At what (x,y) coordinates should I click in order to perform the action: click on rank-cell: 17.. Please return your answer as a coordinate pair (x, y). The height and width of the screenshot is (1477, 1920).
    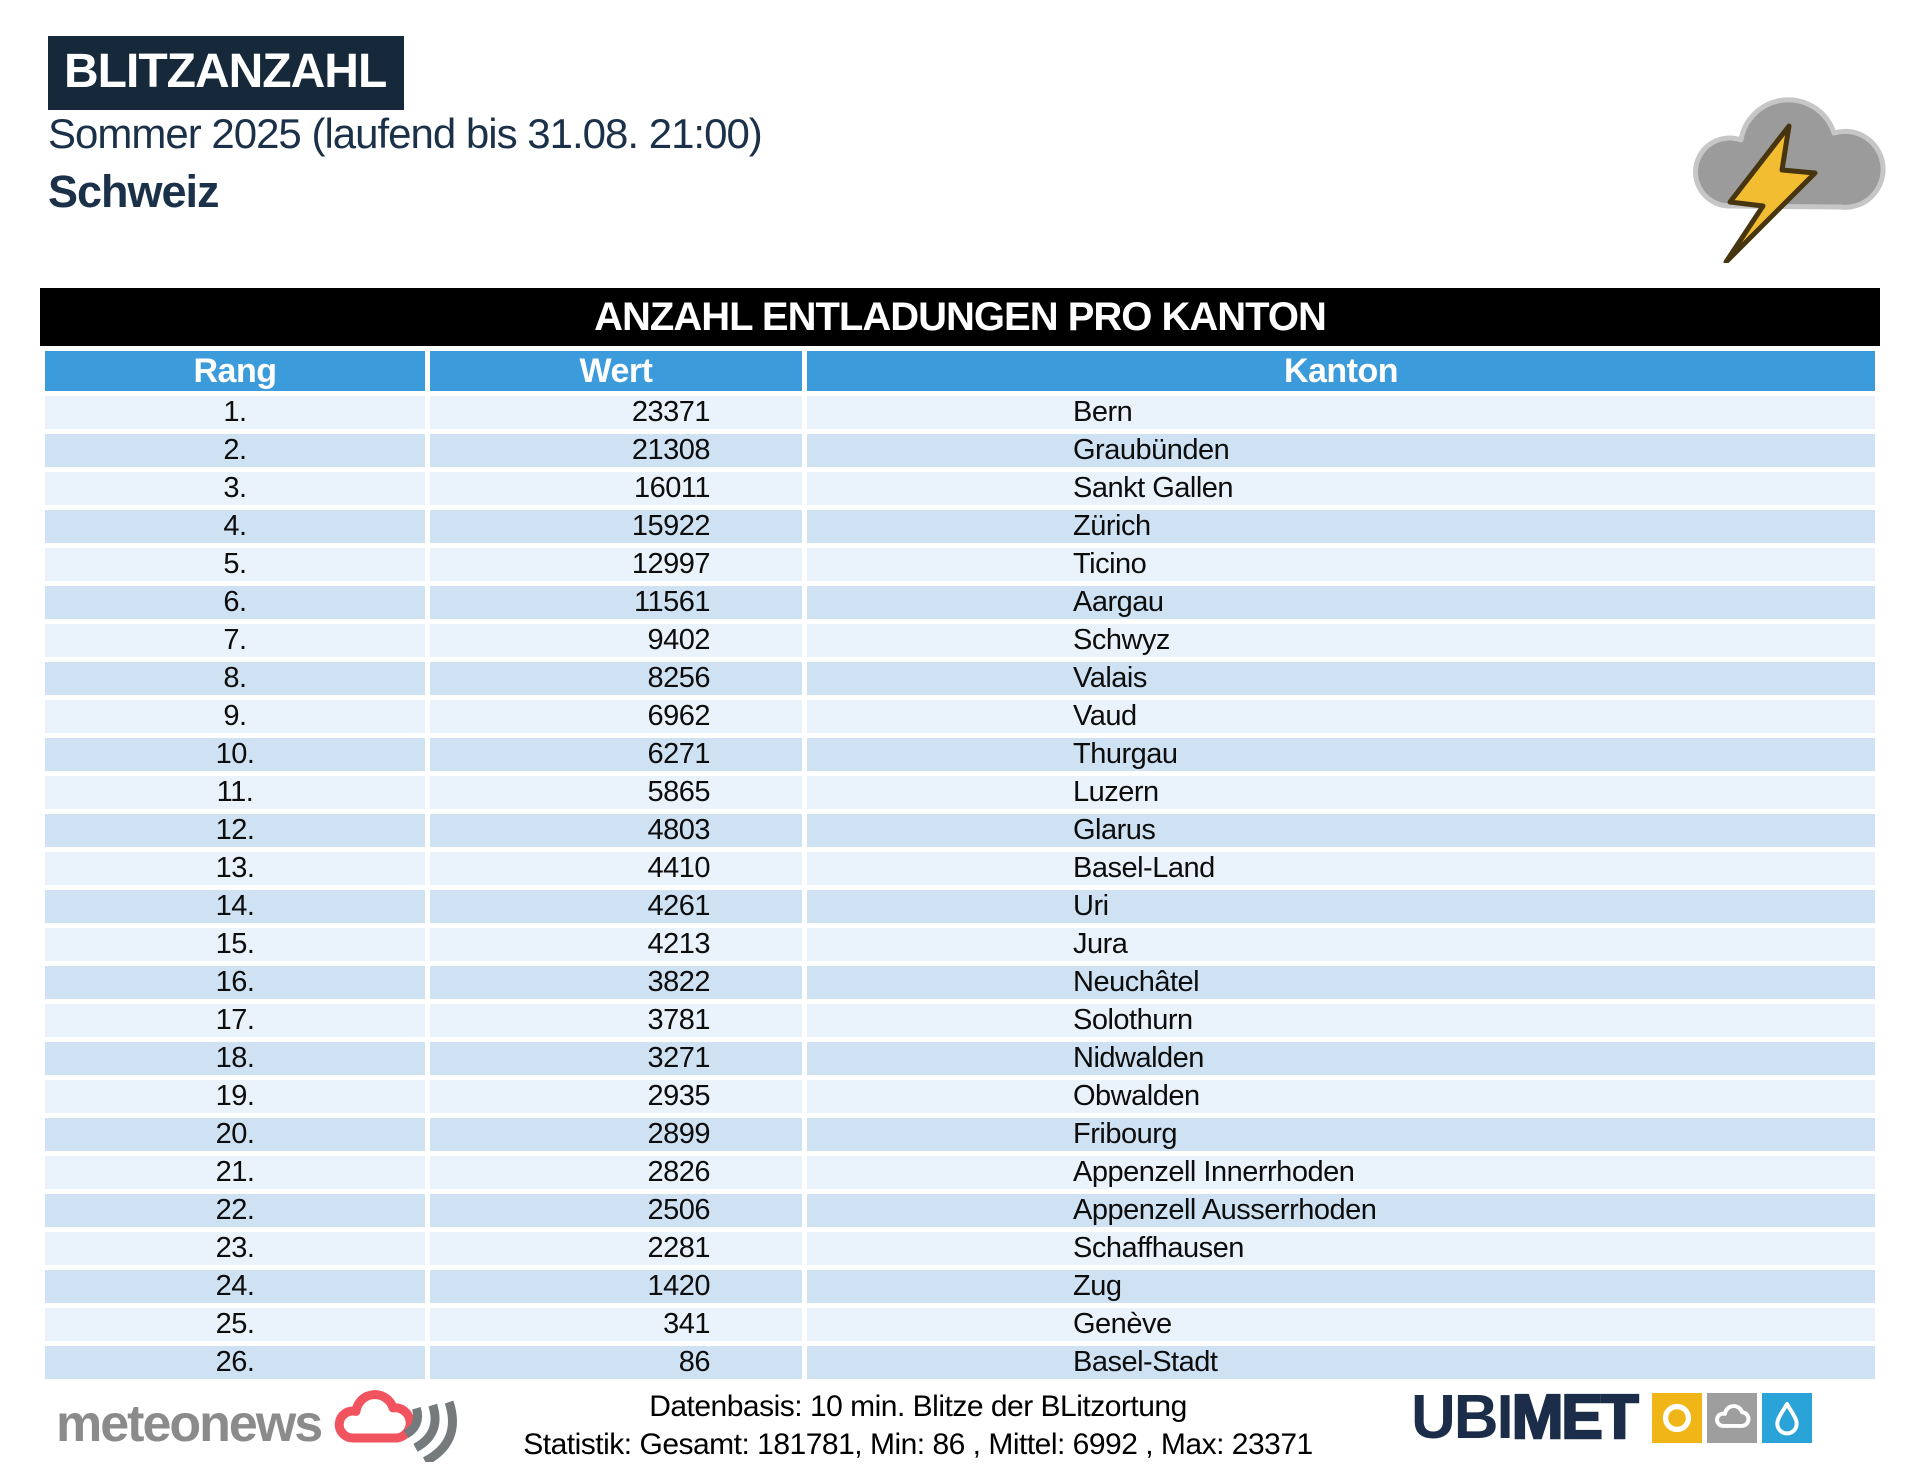
    Looking at the image, I should click on (235, 1020).